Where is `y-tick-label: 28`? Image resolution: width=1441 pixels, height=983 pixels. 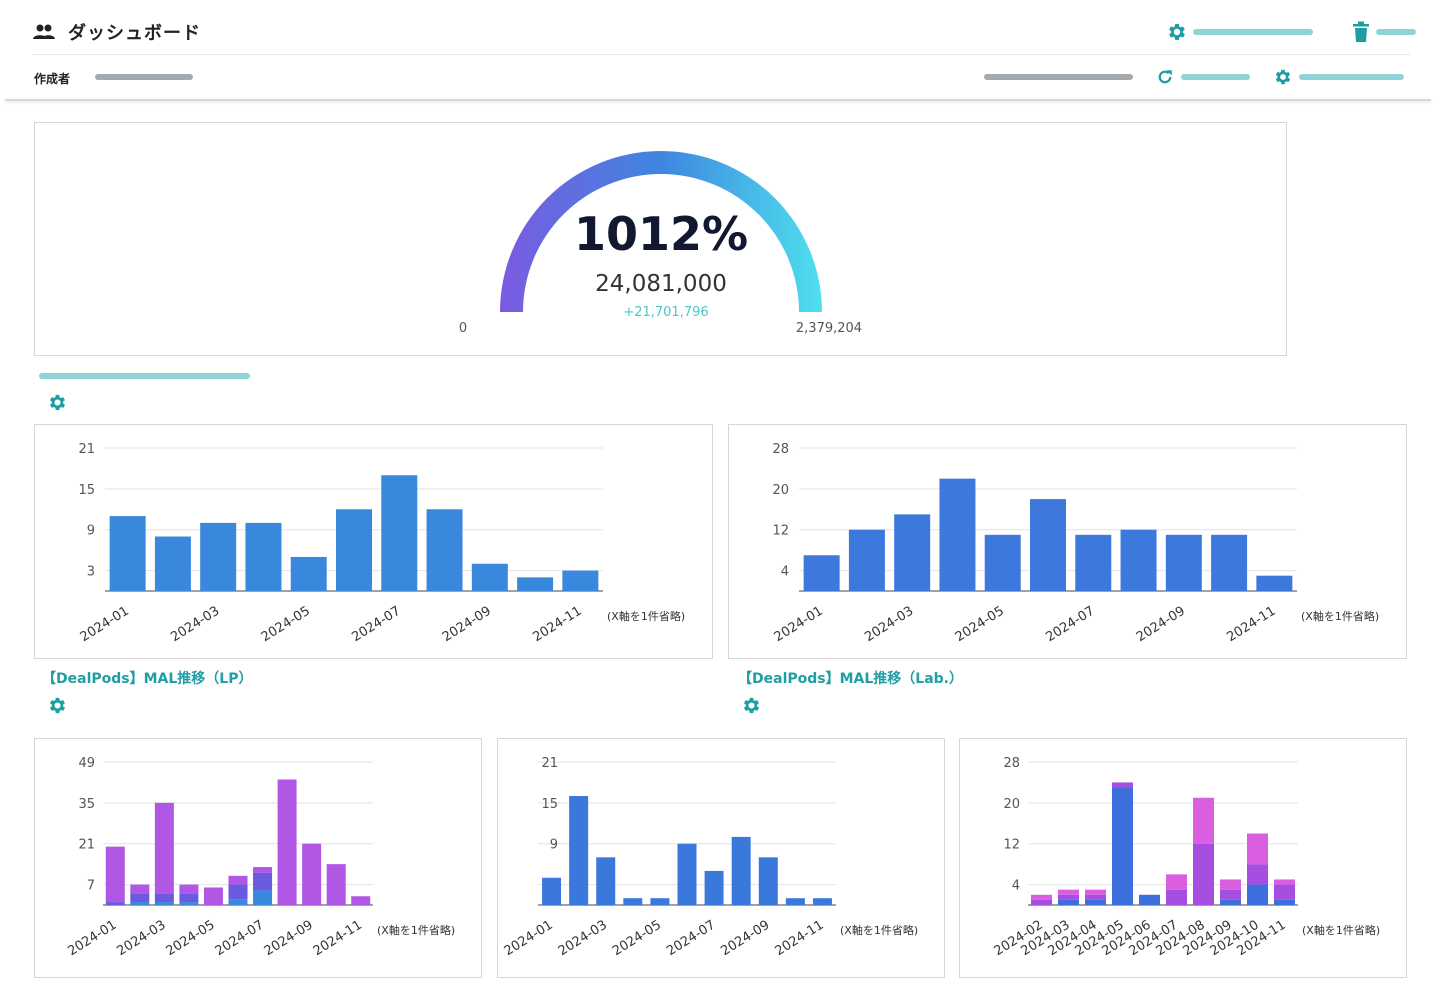 y-tick-label: 28 is located at coordinates (1011, 763).